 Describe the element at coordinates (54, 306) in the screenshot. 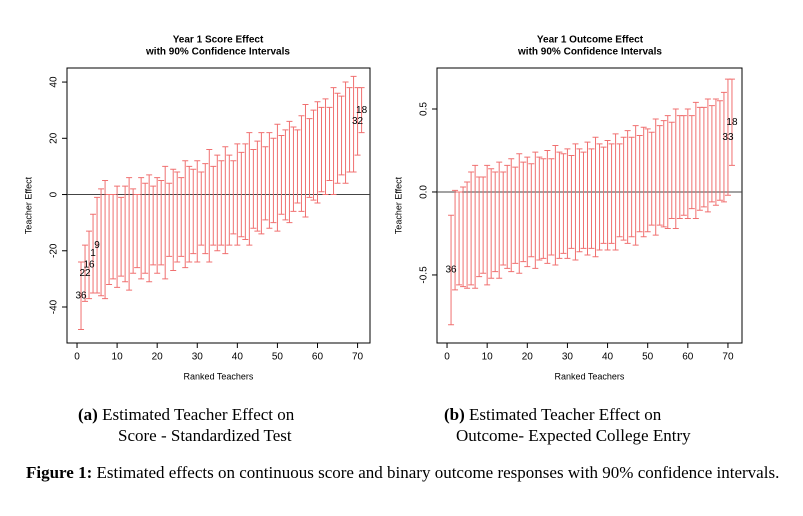

I see `y-tick-label: -40` at that location.